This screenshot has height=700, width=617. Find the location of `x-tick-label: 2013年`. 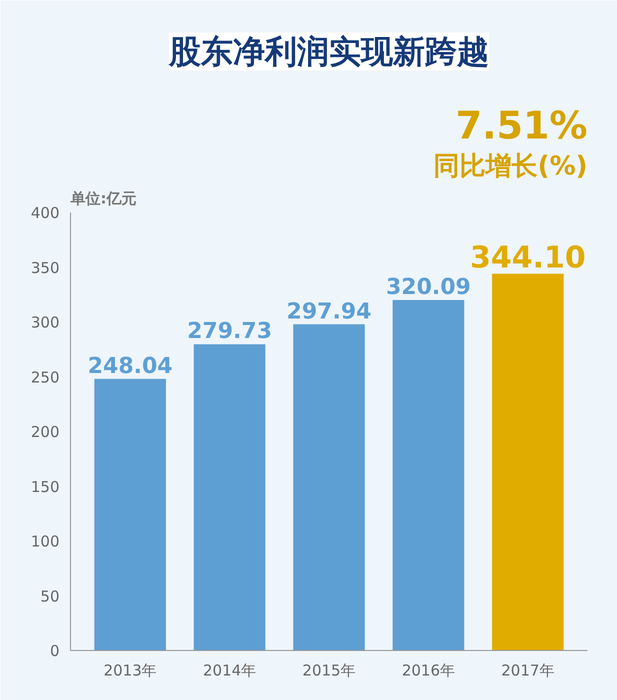

x-tick-label: 2013年 is located at coordinates (130, 671).